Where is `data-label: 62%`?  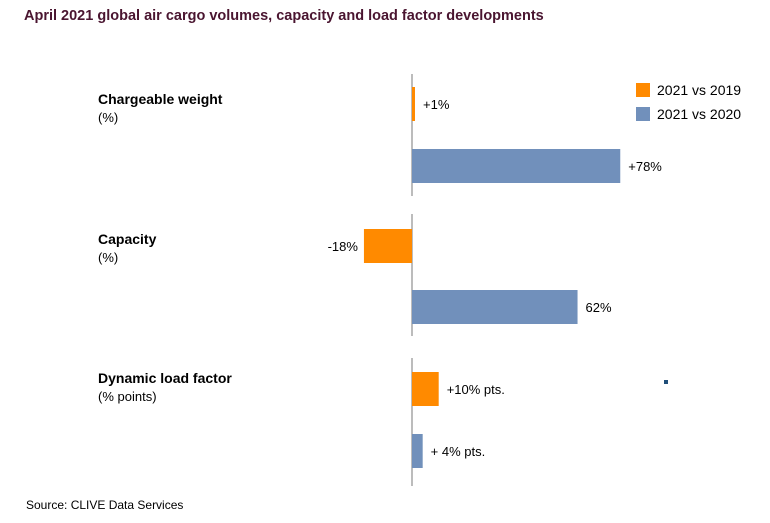
data-label: 62% is located at coordinates (599, 307).